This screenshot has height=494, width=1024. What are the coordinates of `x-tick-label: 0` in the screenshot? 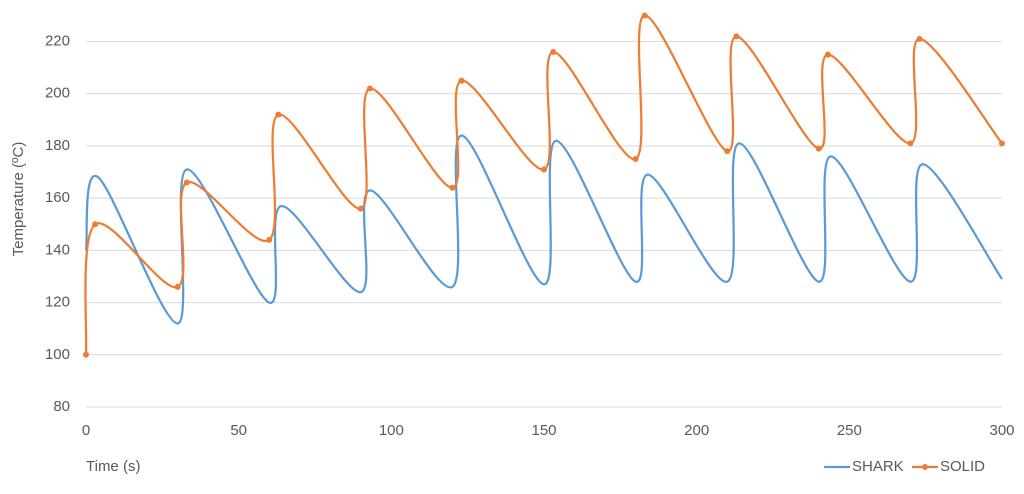 It's located at (86, 430).